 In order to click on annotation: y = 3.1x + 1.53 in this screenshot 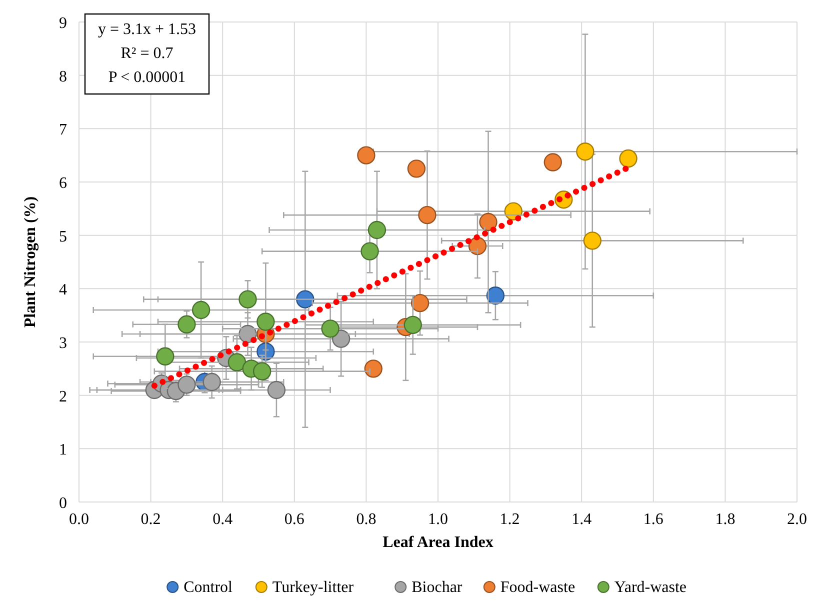, I will do `click(147, 29)`.